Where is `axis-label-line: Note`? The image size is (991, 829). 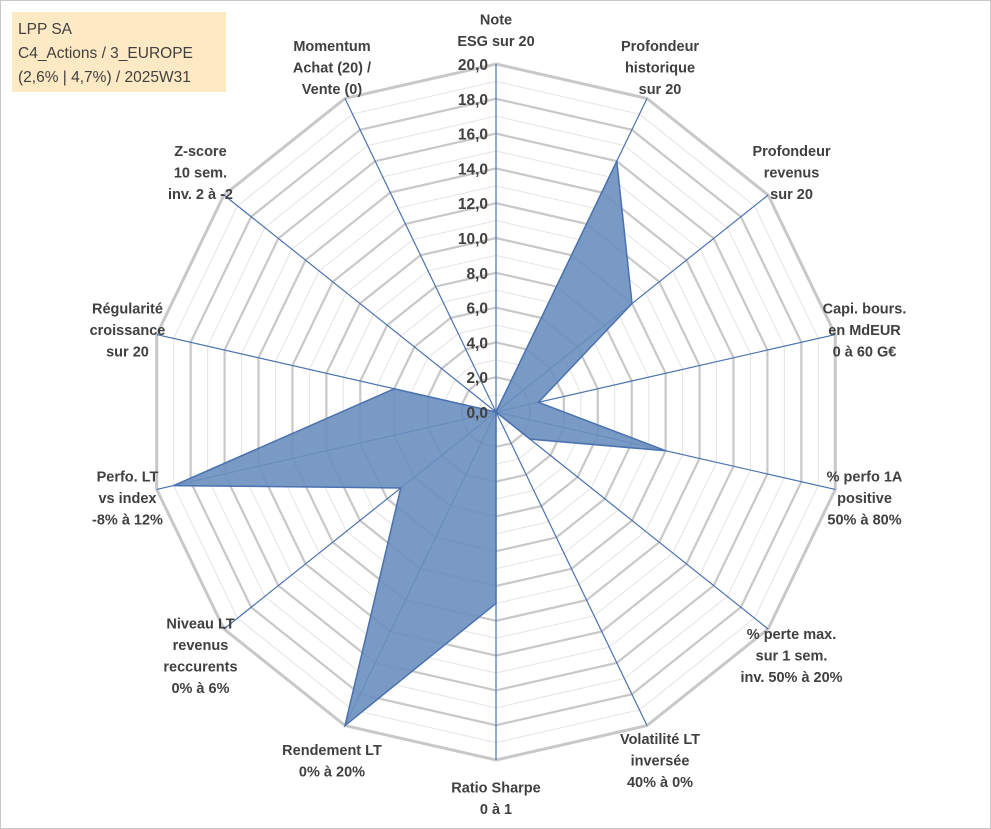
axis-label-line: Note is located at coordinates (496, 20).